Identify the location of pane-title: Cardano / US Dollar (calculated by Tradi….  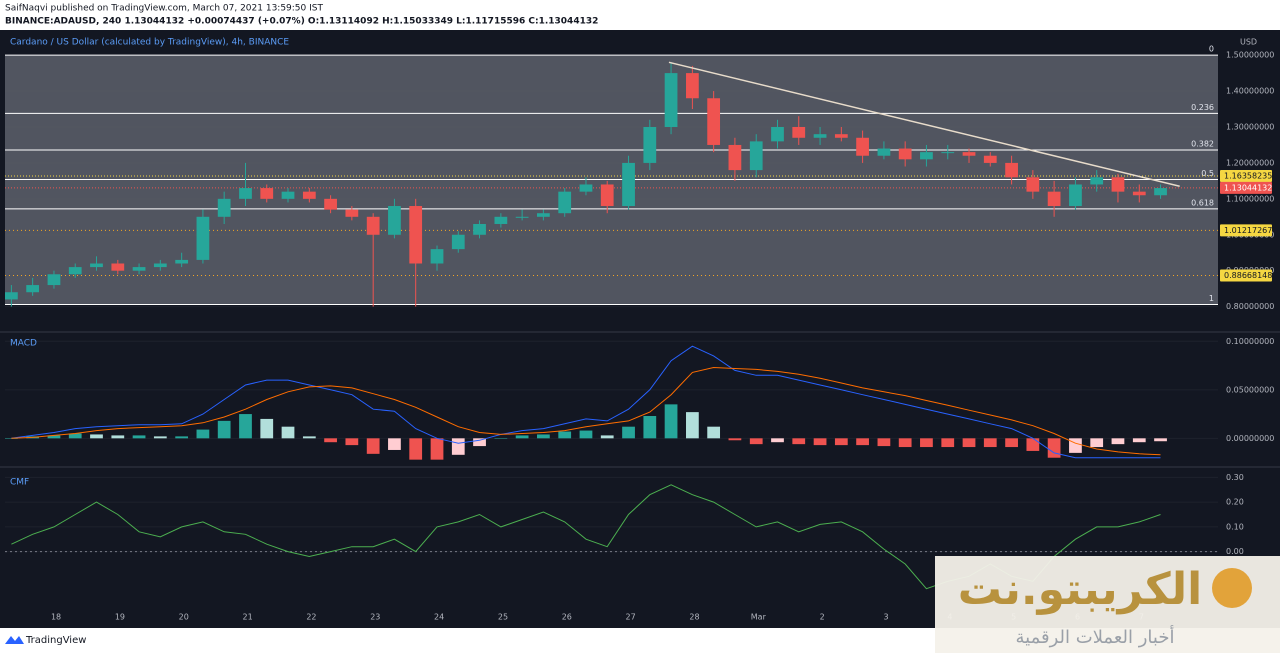
(149, 43).